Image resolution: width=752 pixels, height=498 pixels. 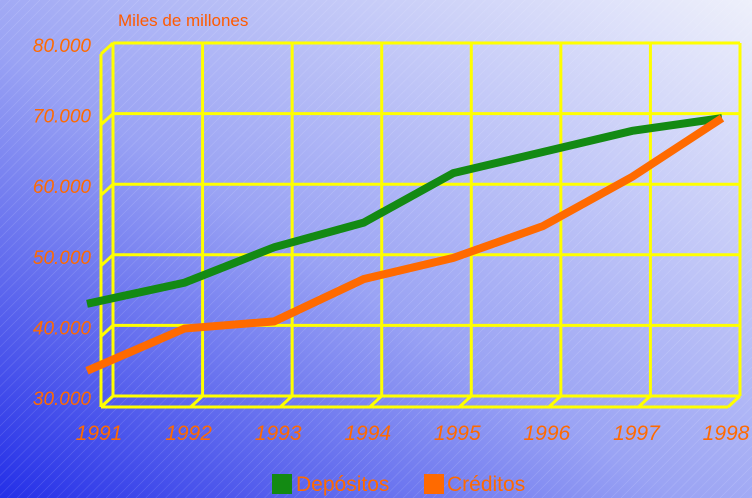 I want to click on x-tick-label: 1997, so click(x=637, y=433).